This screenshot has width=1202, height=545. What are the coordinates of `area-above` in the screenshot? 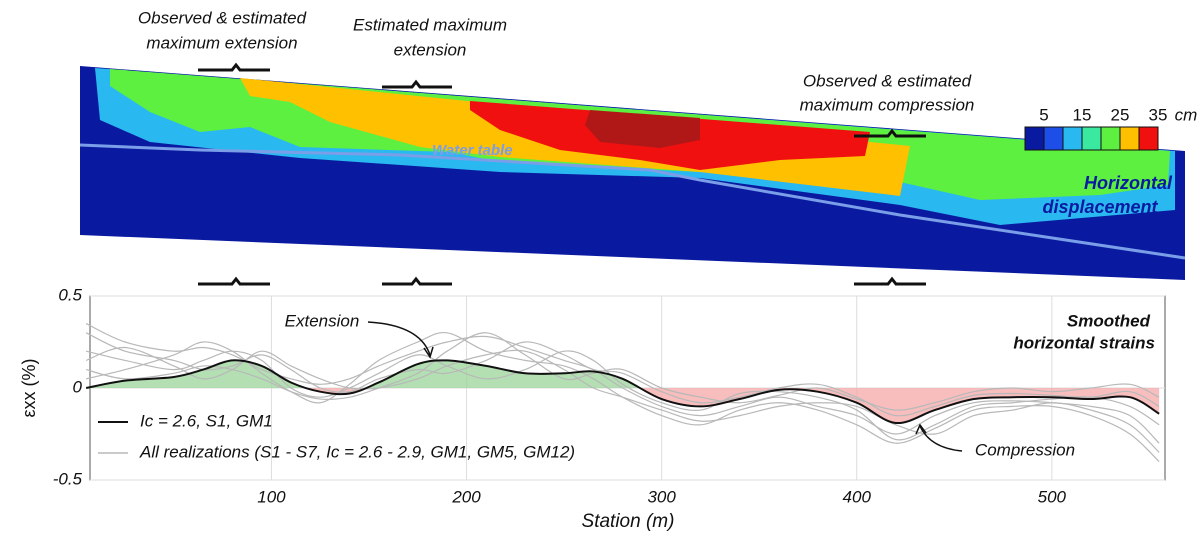 It's located at (623, 374).